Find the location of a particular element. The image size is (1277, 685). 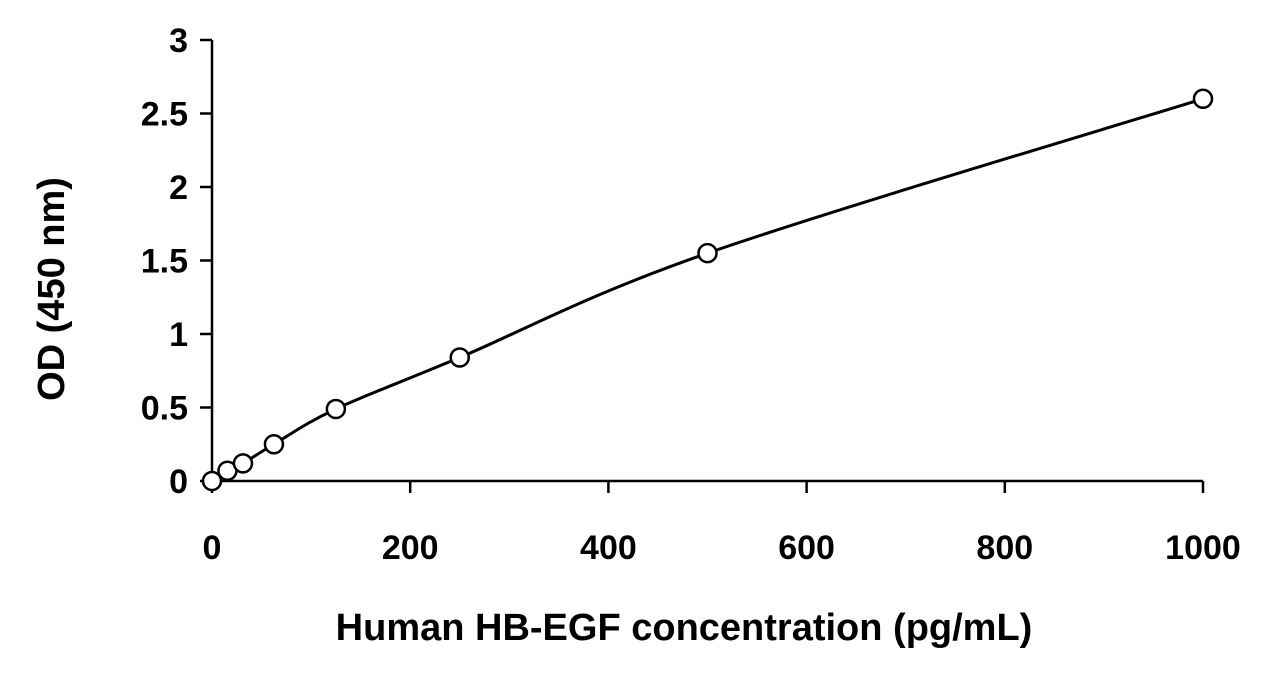

x-tick-label: 200 is located at coordinates (410, 548).